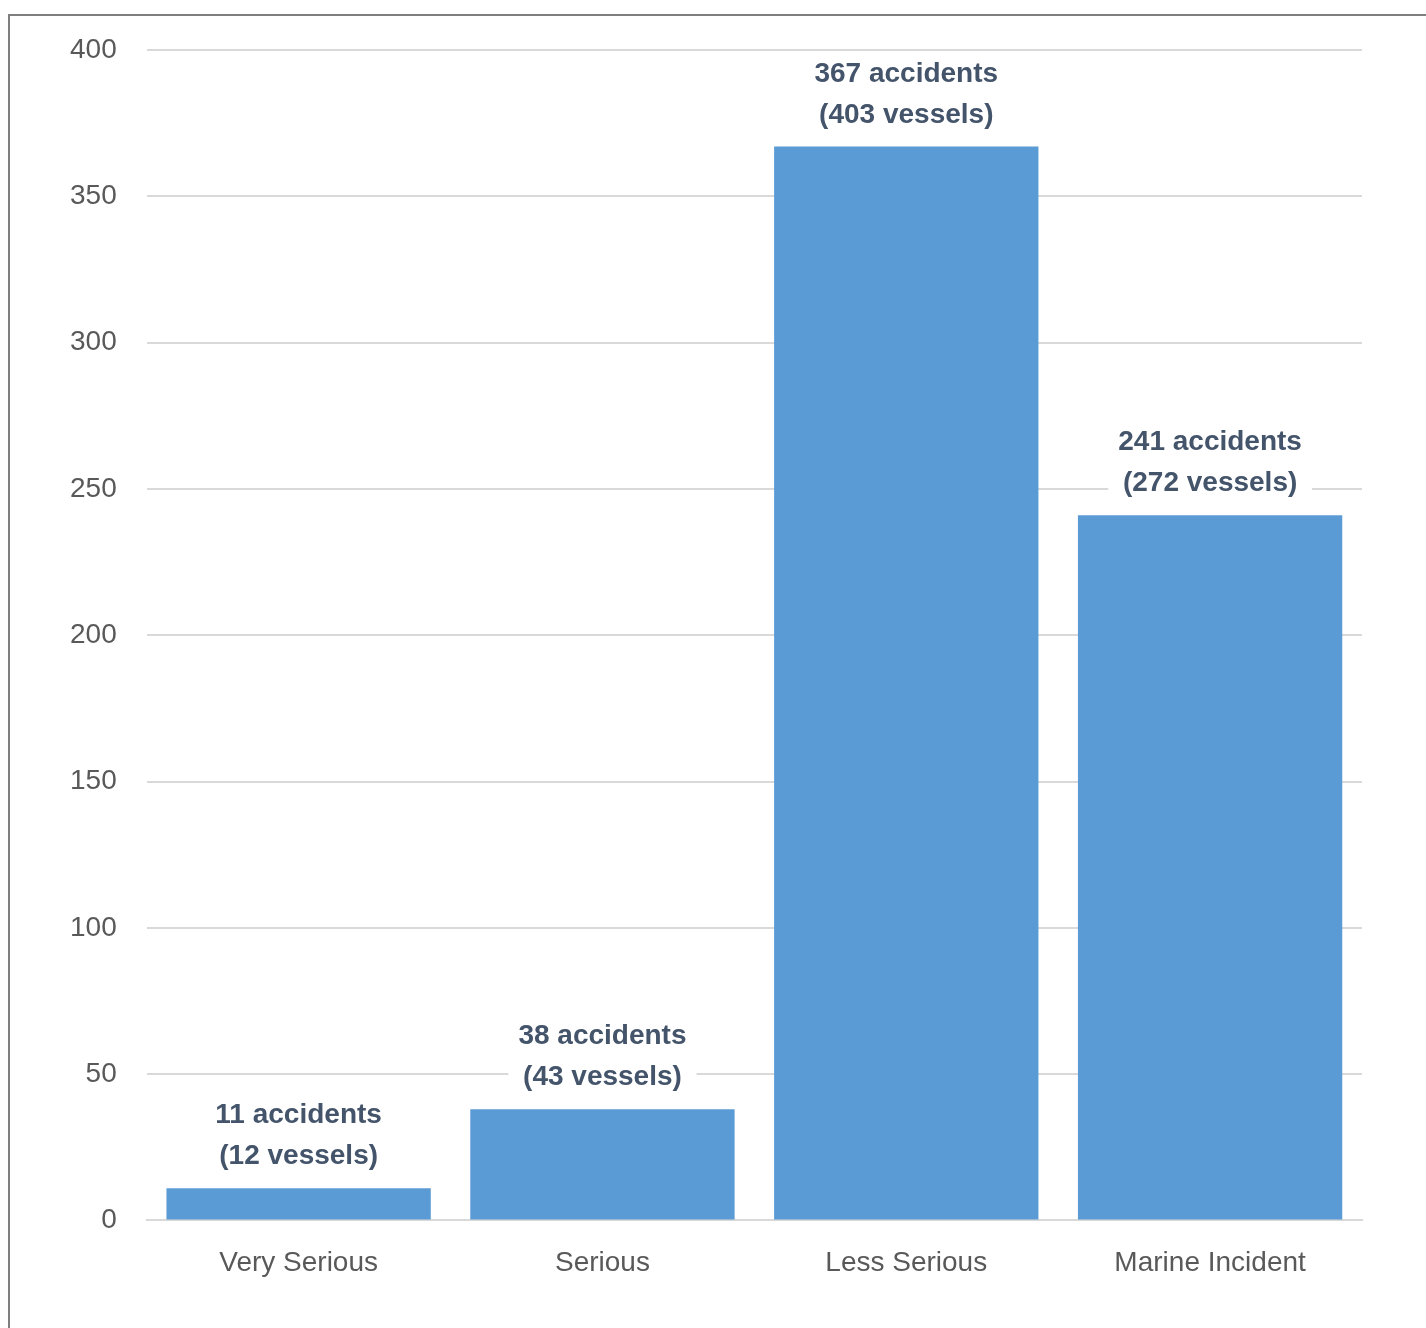 Image resolution: width=1426 pixels, height=1328 pixels. Describe the element at coordinates (93, 48) in the screenshot. I see `y-tick-label: 400` at that location.